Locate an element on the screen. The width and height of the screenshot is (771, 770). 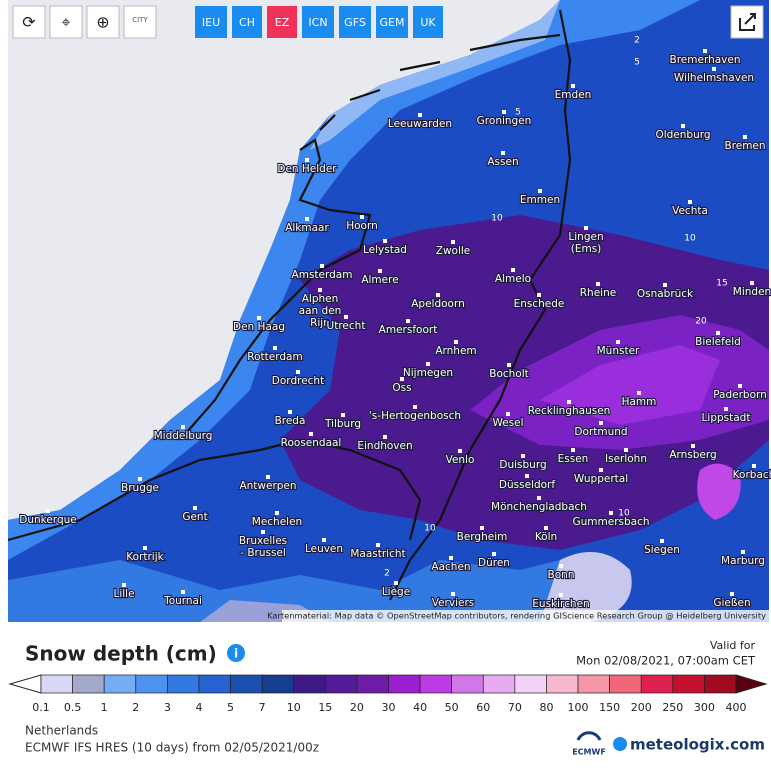
scale-label: 0.5 is located at coordinates (73, 707).